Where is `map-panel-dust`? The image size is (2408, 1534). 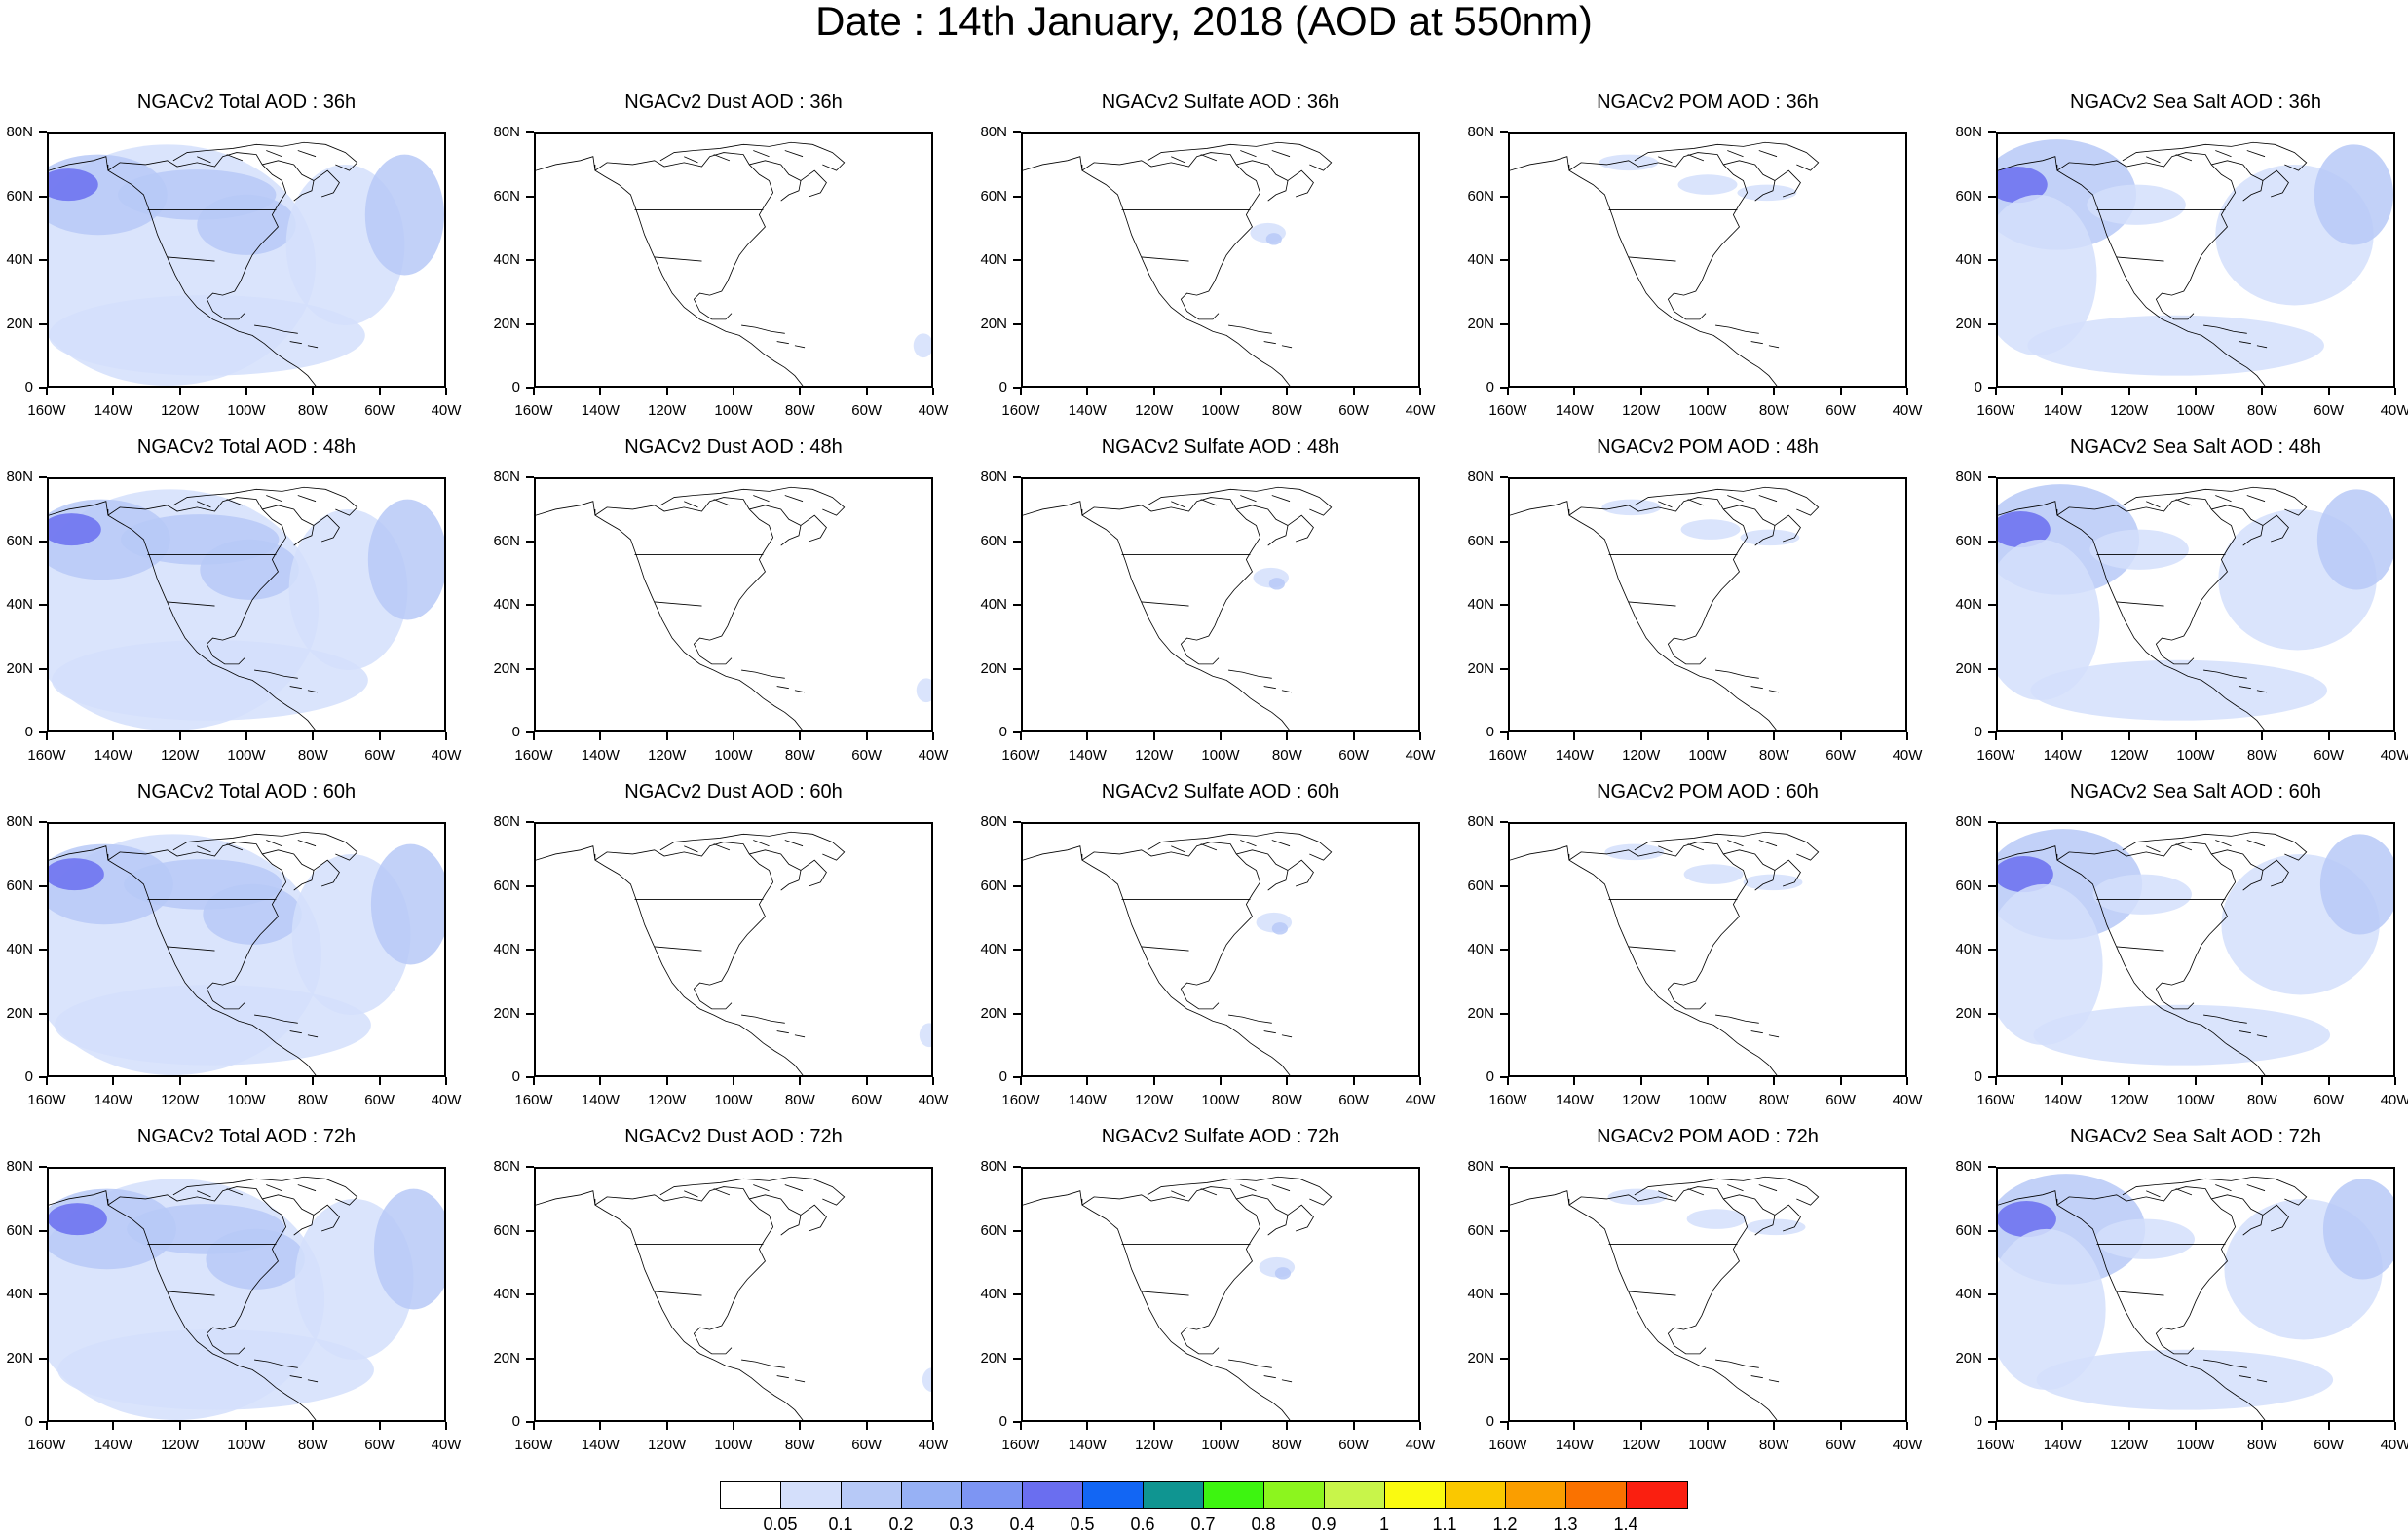 map-panel-dust is located at coordinates (733, 949).